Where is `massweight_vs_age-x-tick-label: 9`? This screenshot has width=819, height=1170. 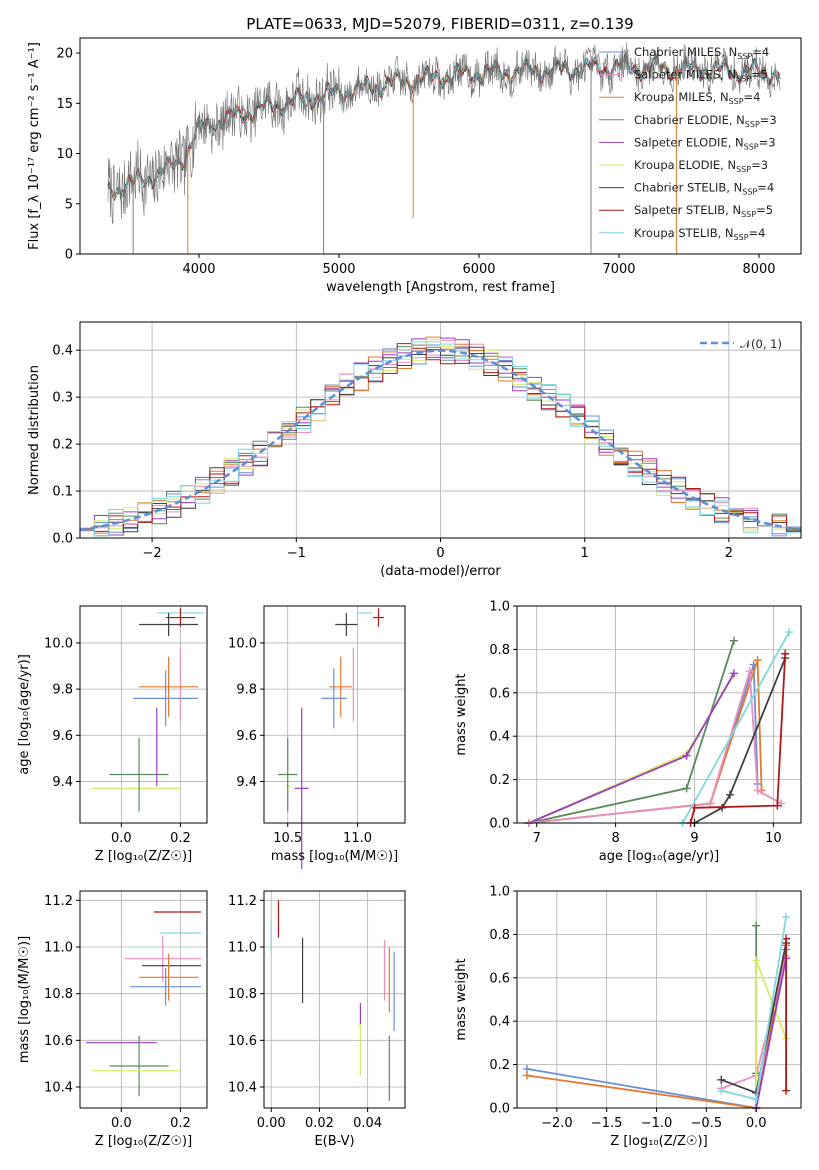
massweight_vs_age-x-tick-label: 9 is located at coordinates (694, 838).